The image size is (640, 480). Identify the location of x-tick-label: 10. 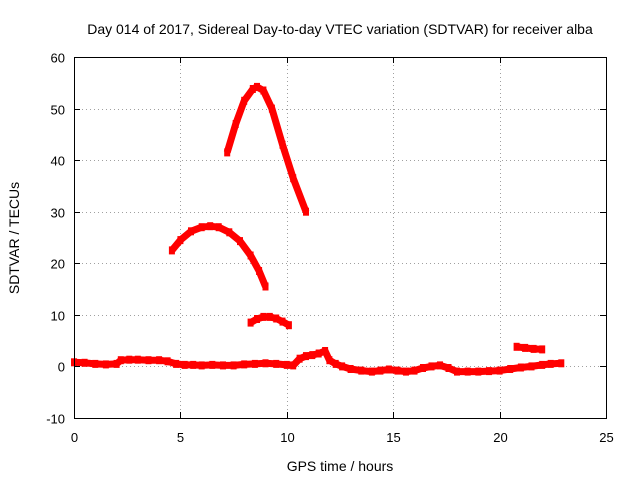
(287, 437).